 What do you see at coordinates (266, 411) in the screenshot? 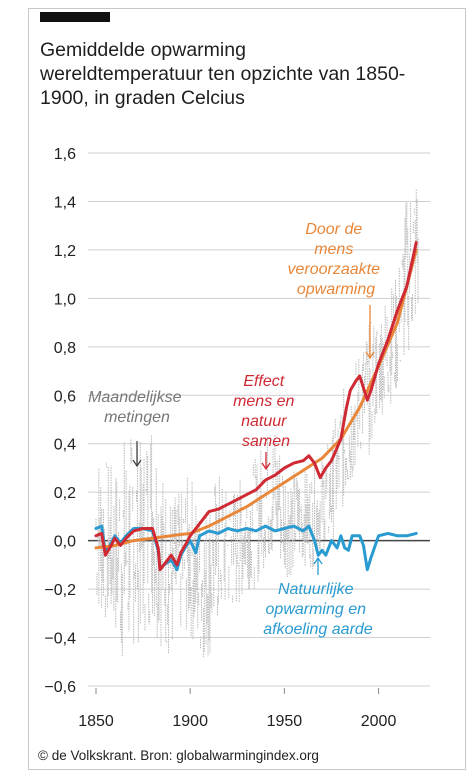
I see `annotation-combined: Effect mens en natuur samen` at bounding box center [266, 411].